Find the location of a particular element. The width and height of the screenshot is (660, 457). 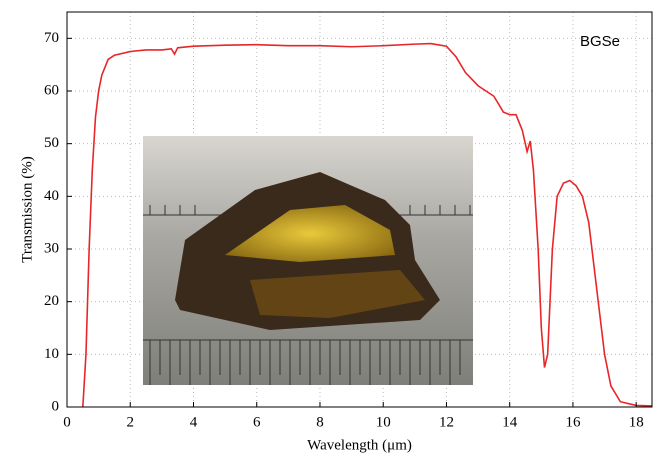

y-tick-label: 30 is located at coordinates (51, 248).